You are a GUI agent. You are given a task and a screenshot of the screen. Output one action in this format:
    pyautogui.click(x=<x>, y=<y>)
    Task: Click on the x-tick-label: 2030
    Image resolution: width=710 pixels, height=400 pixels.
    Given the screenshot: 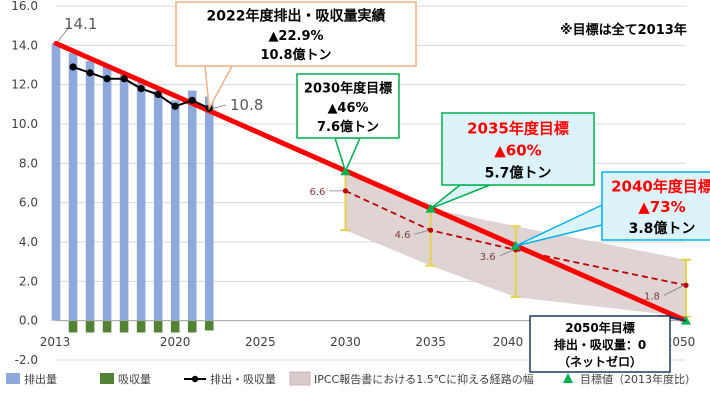 What is the action you would take?
    pyautogui.click(x=345, y=342)
    